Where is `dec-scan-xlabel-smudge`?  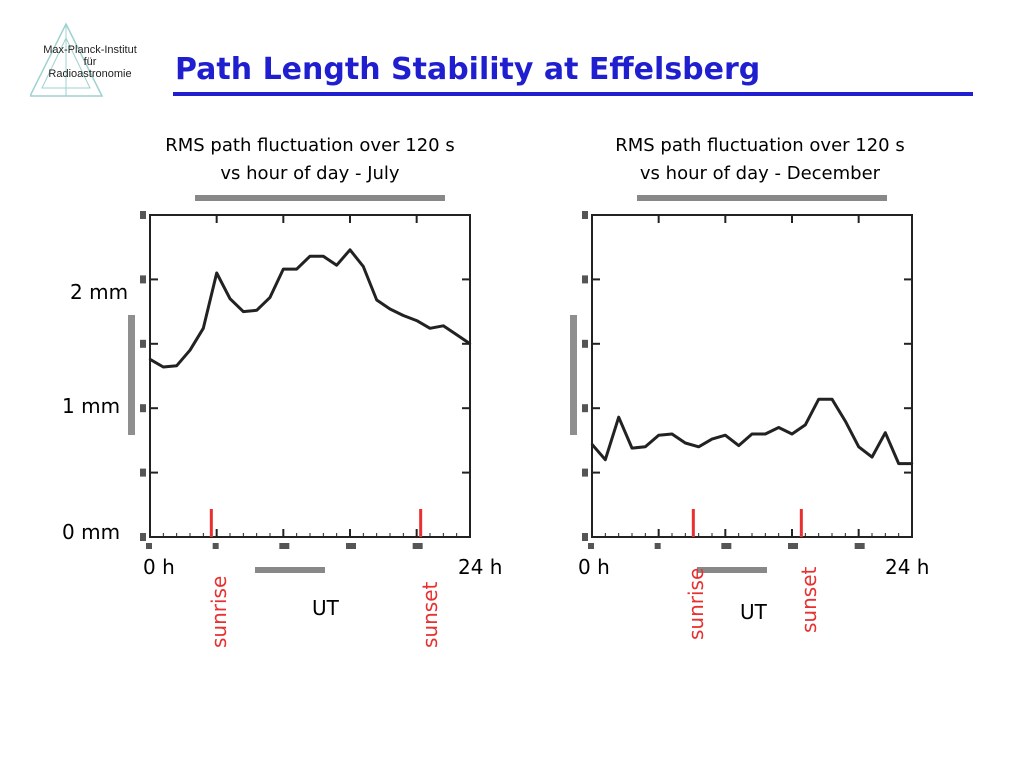
dec-scan-xlabel-smudge is located at coordinates (732, 570).